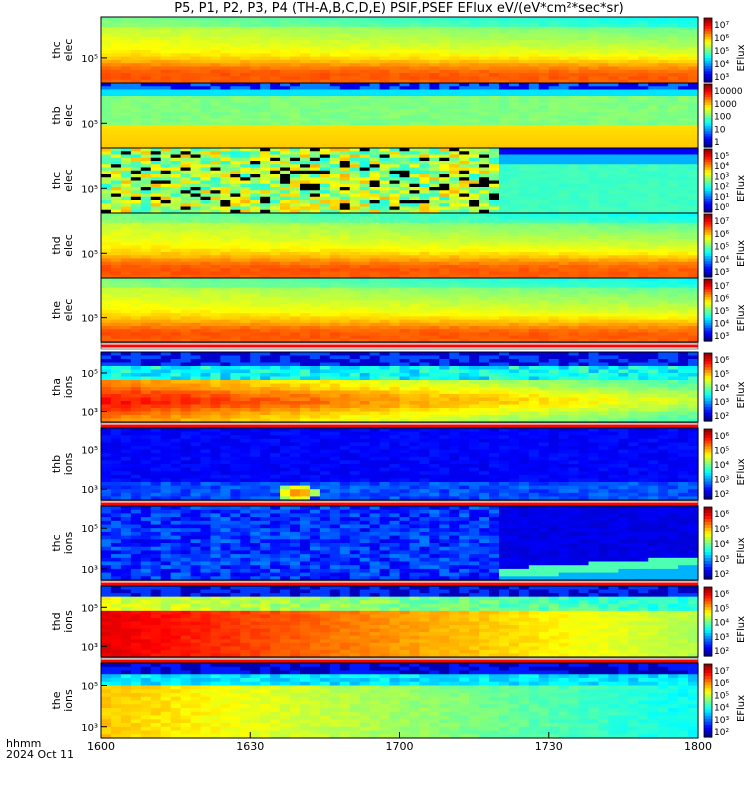  What do you see at coordinates (708, 245) in the screenshot?
I see `colorbar-frame` at bounding box center [708, 245].